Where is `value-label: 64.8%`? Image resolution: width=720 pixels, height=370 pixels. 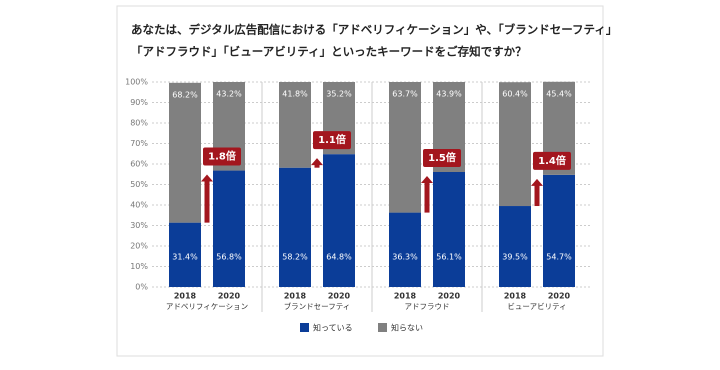 value-label: 64.8% is located at coordinates (339, 257).